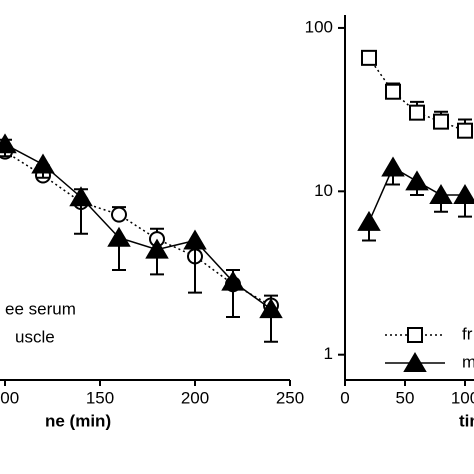 The width and height of the screenshot is (474, 474). Describe the element at coordinates (78, 420) in the screenshot. I see `x-axis-label: ne (min)` at that location.